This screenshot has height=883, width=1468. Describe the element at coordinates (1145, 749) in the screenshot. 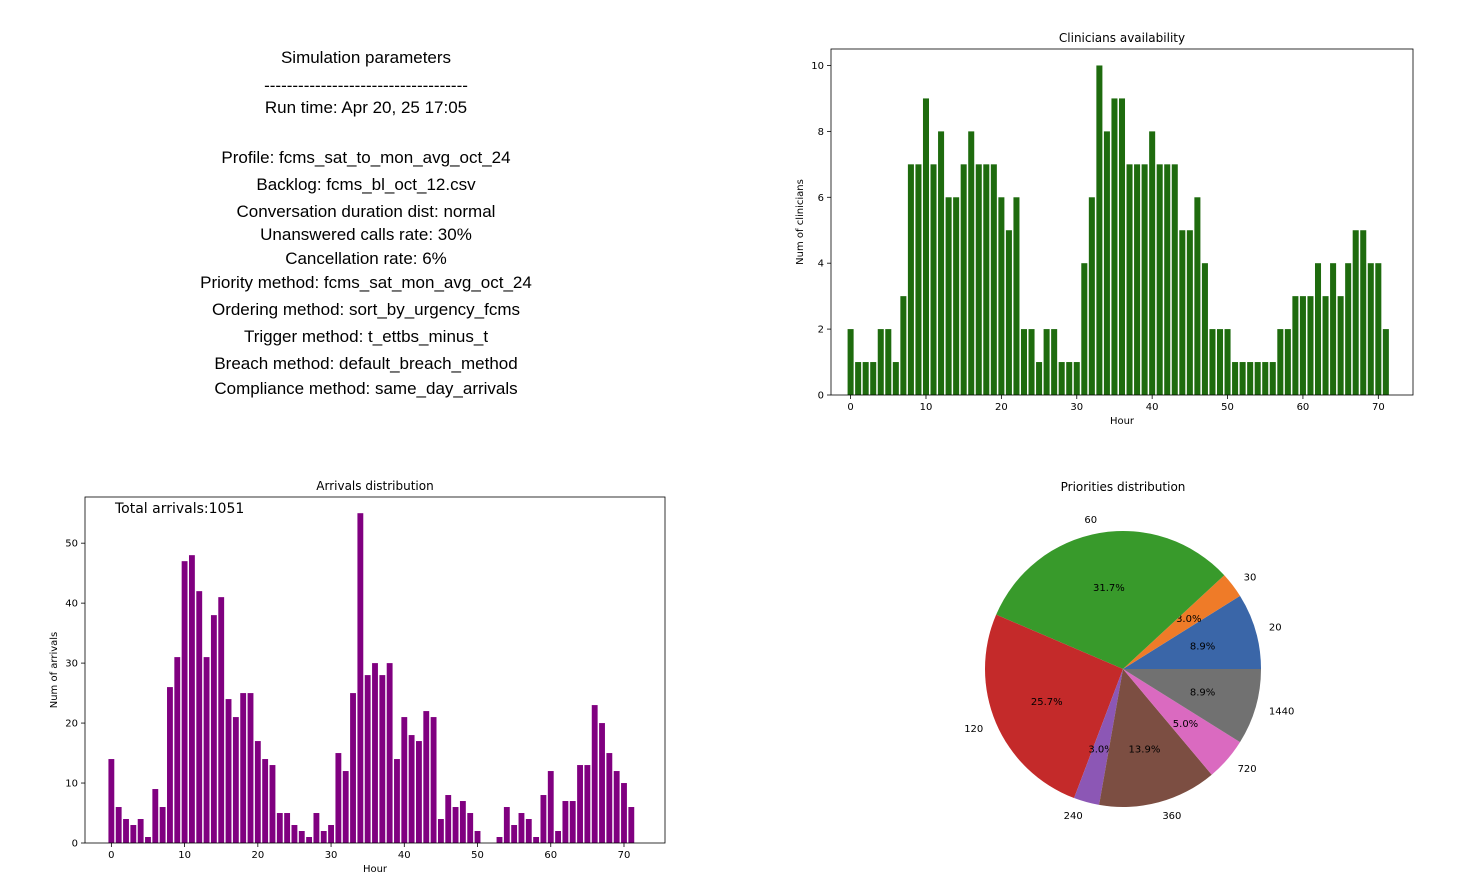

I see `pie-pct-360: 13.9%` at that location.